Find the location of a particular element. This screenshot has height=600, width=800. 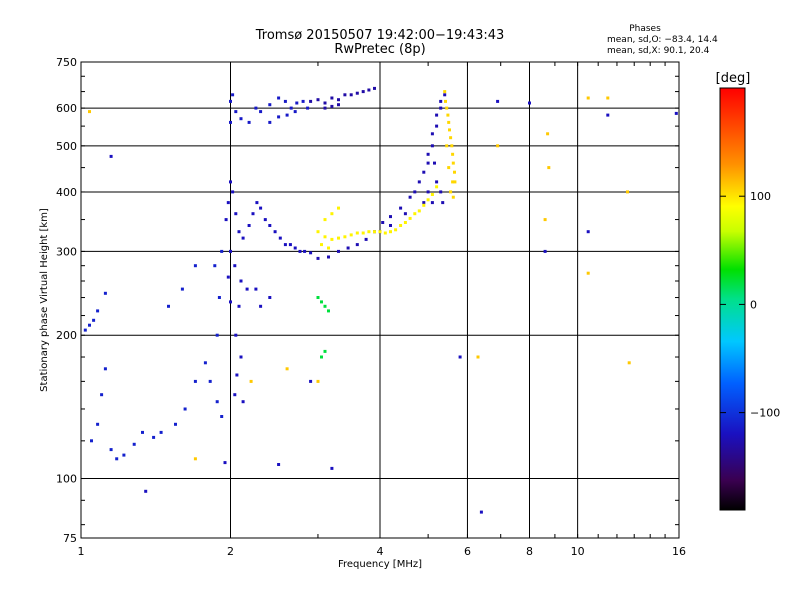

stats-heading: Phases is located at coordinates (645, 29).